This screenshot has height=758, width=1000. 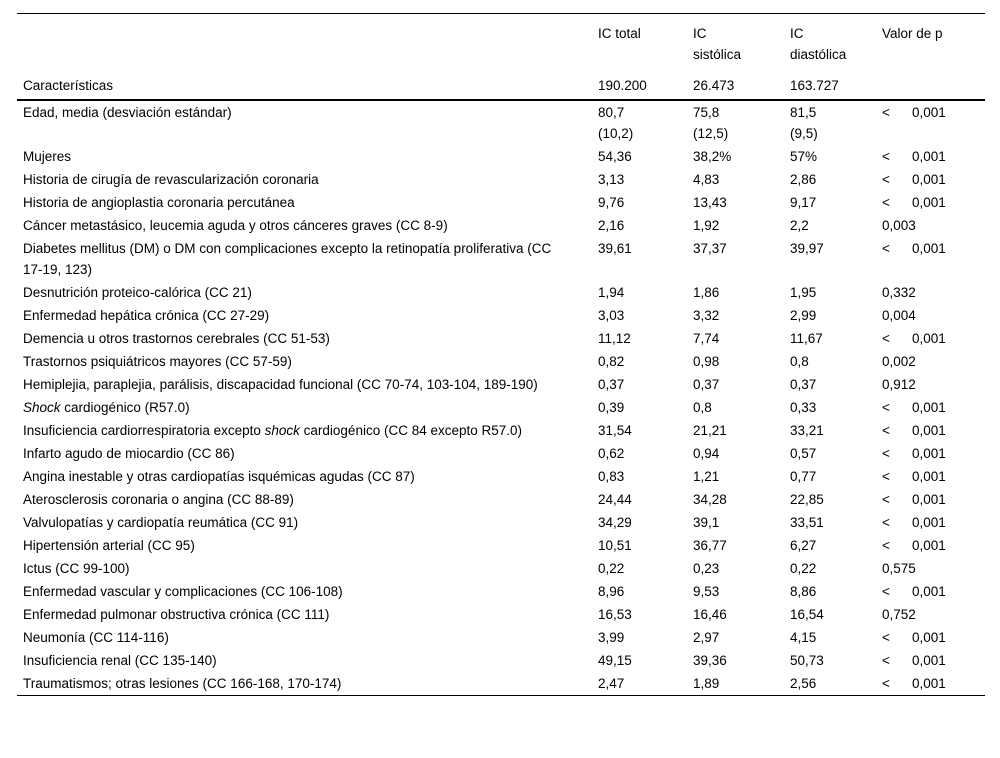 I want to click on cell-ic-total: 24,44, so click(x=615, y=499).